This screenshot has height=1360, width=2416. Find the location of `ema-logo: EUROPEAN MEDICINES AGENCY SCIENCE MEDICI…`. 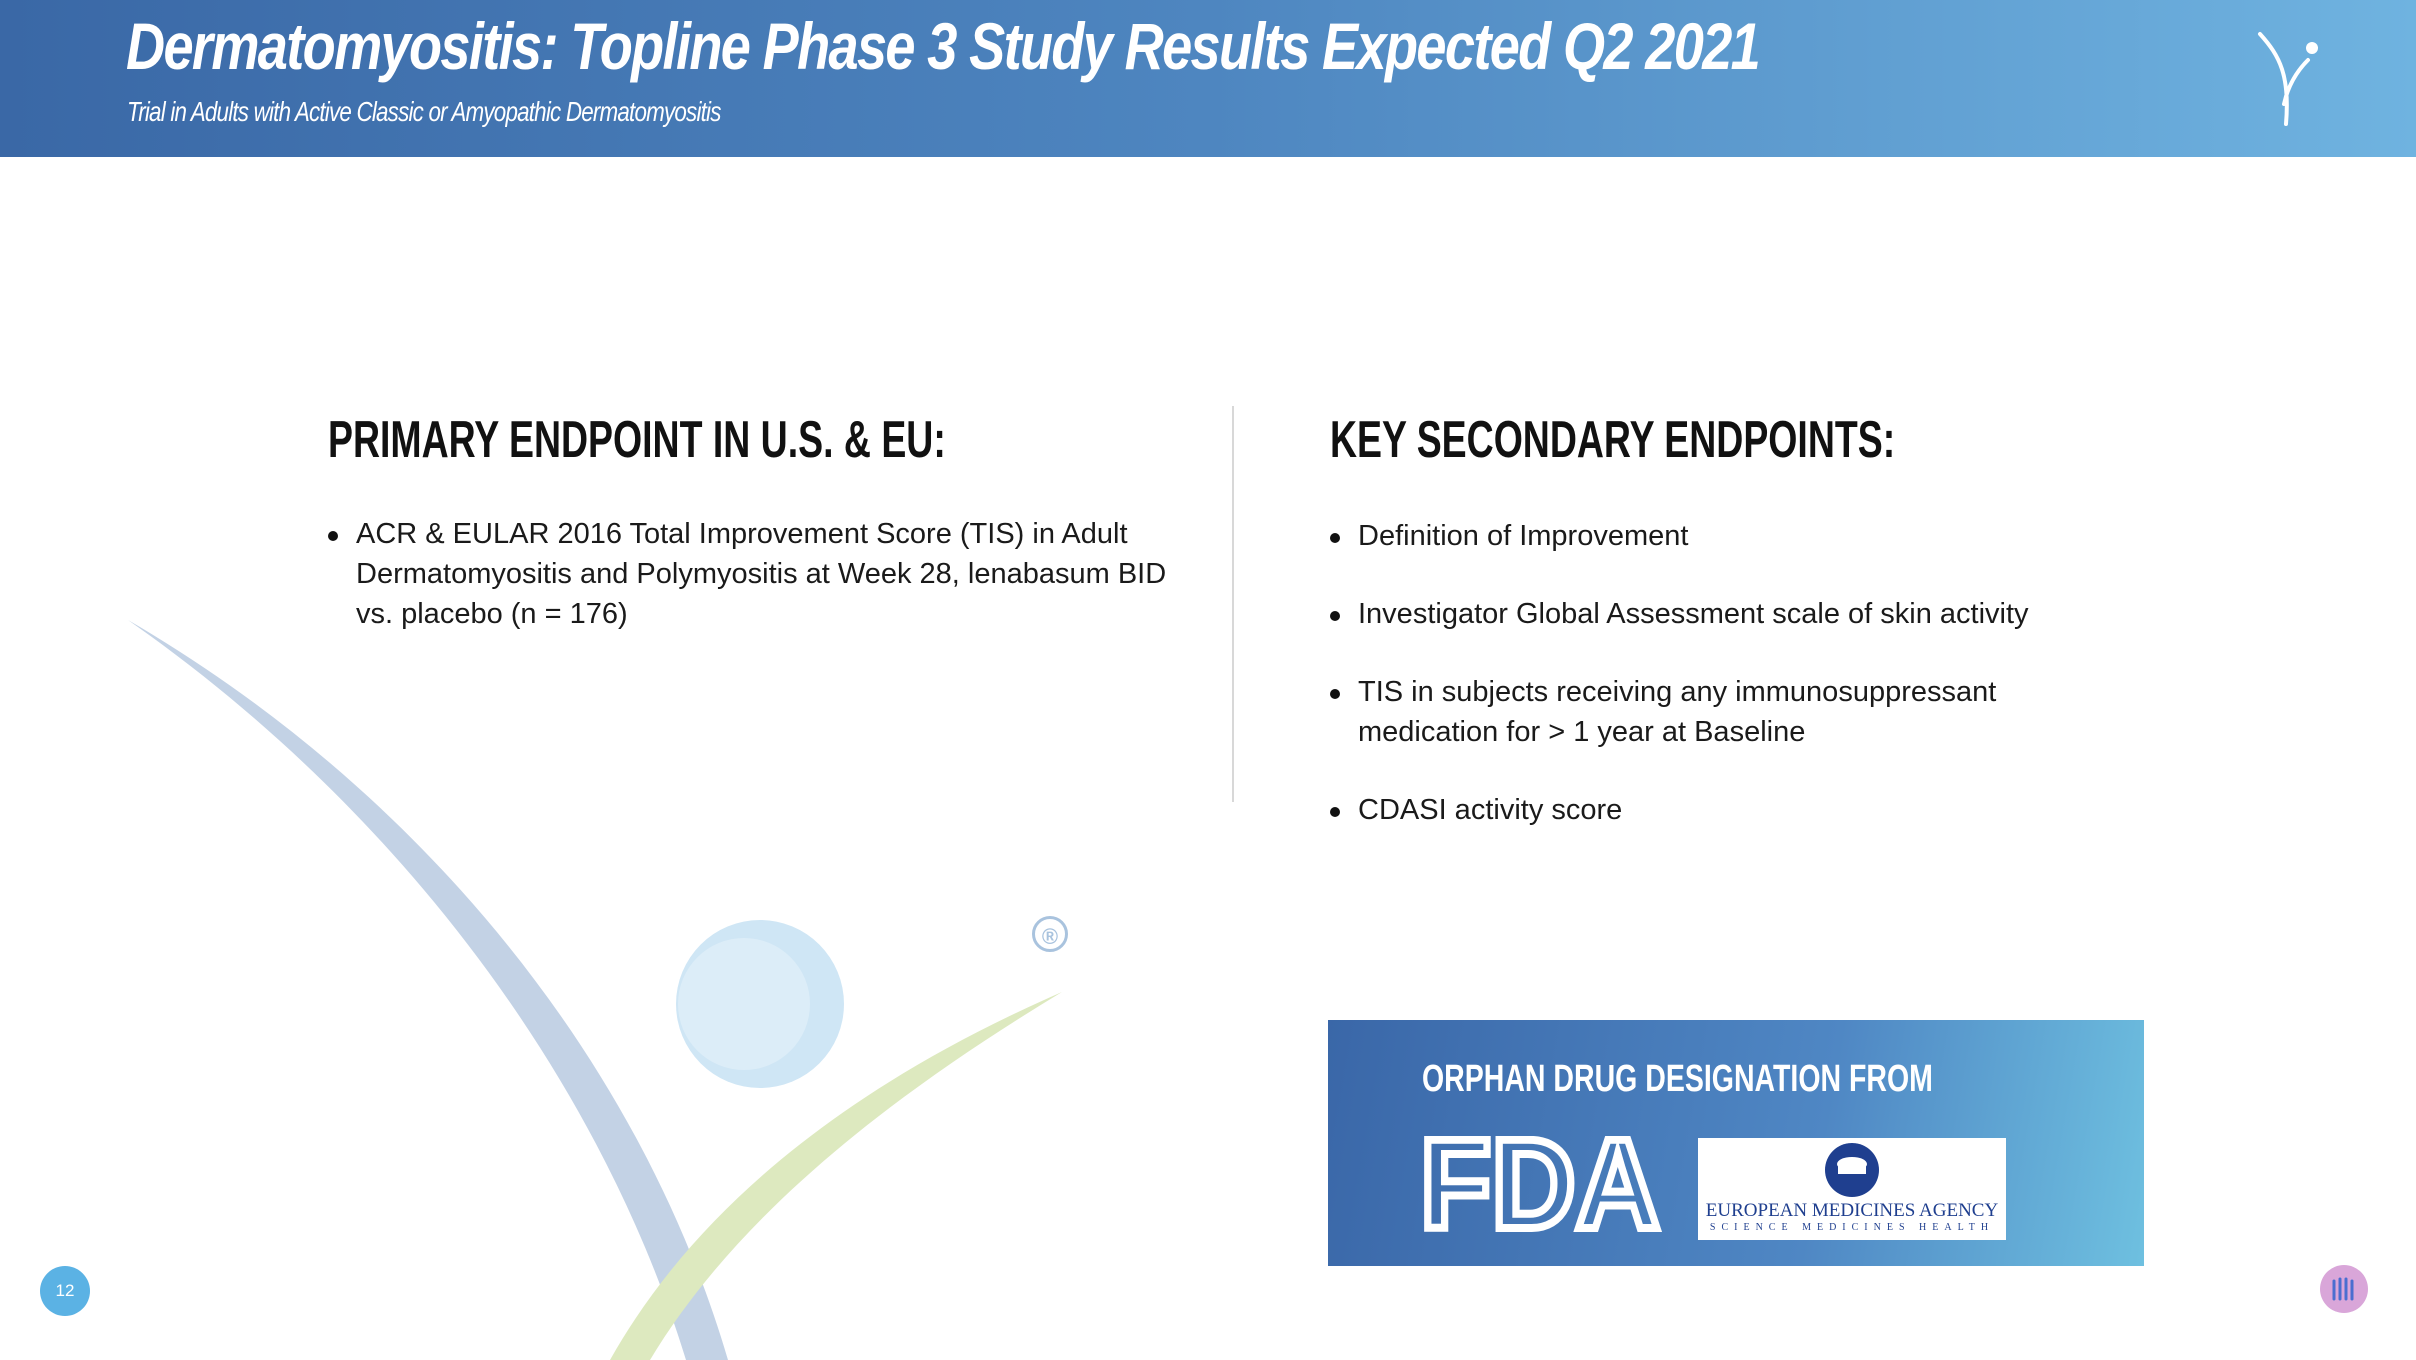

ema-logo: EUROPEAN MEDICINES AGENCY SCIENCE MEDICI… is located at coordinates (1852, 1189).